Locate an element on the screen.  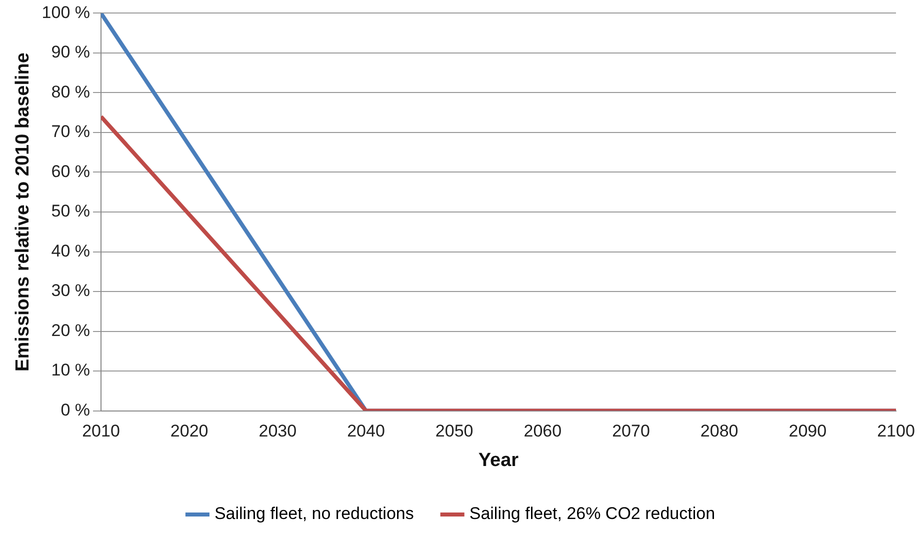
legend-label: Sailing fleet, no reductions is located at coordinates (314, 514).